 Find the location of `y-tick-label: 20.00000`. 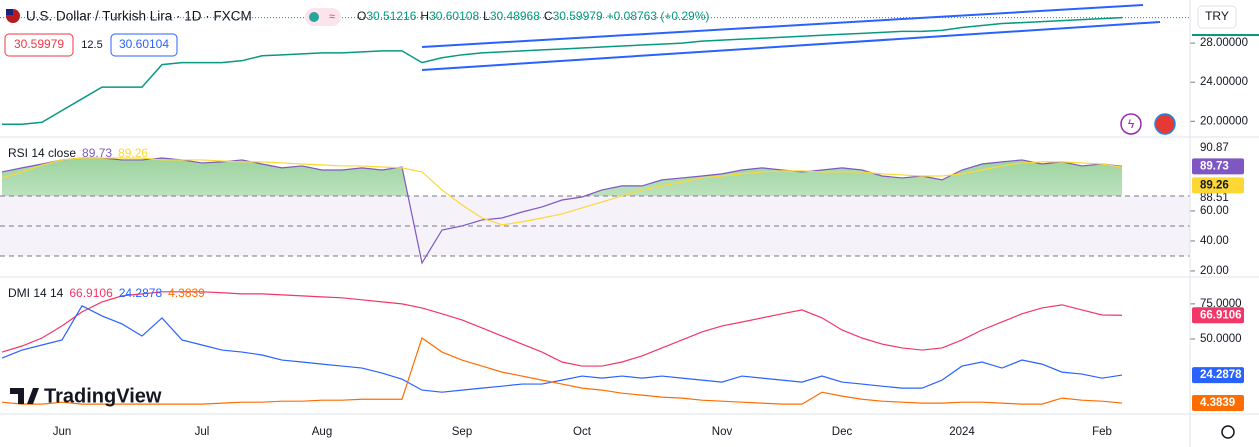

y-tick-label: 20.00000 is located at coordinates (1224, 121).